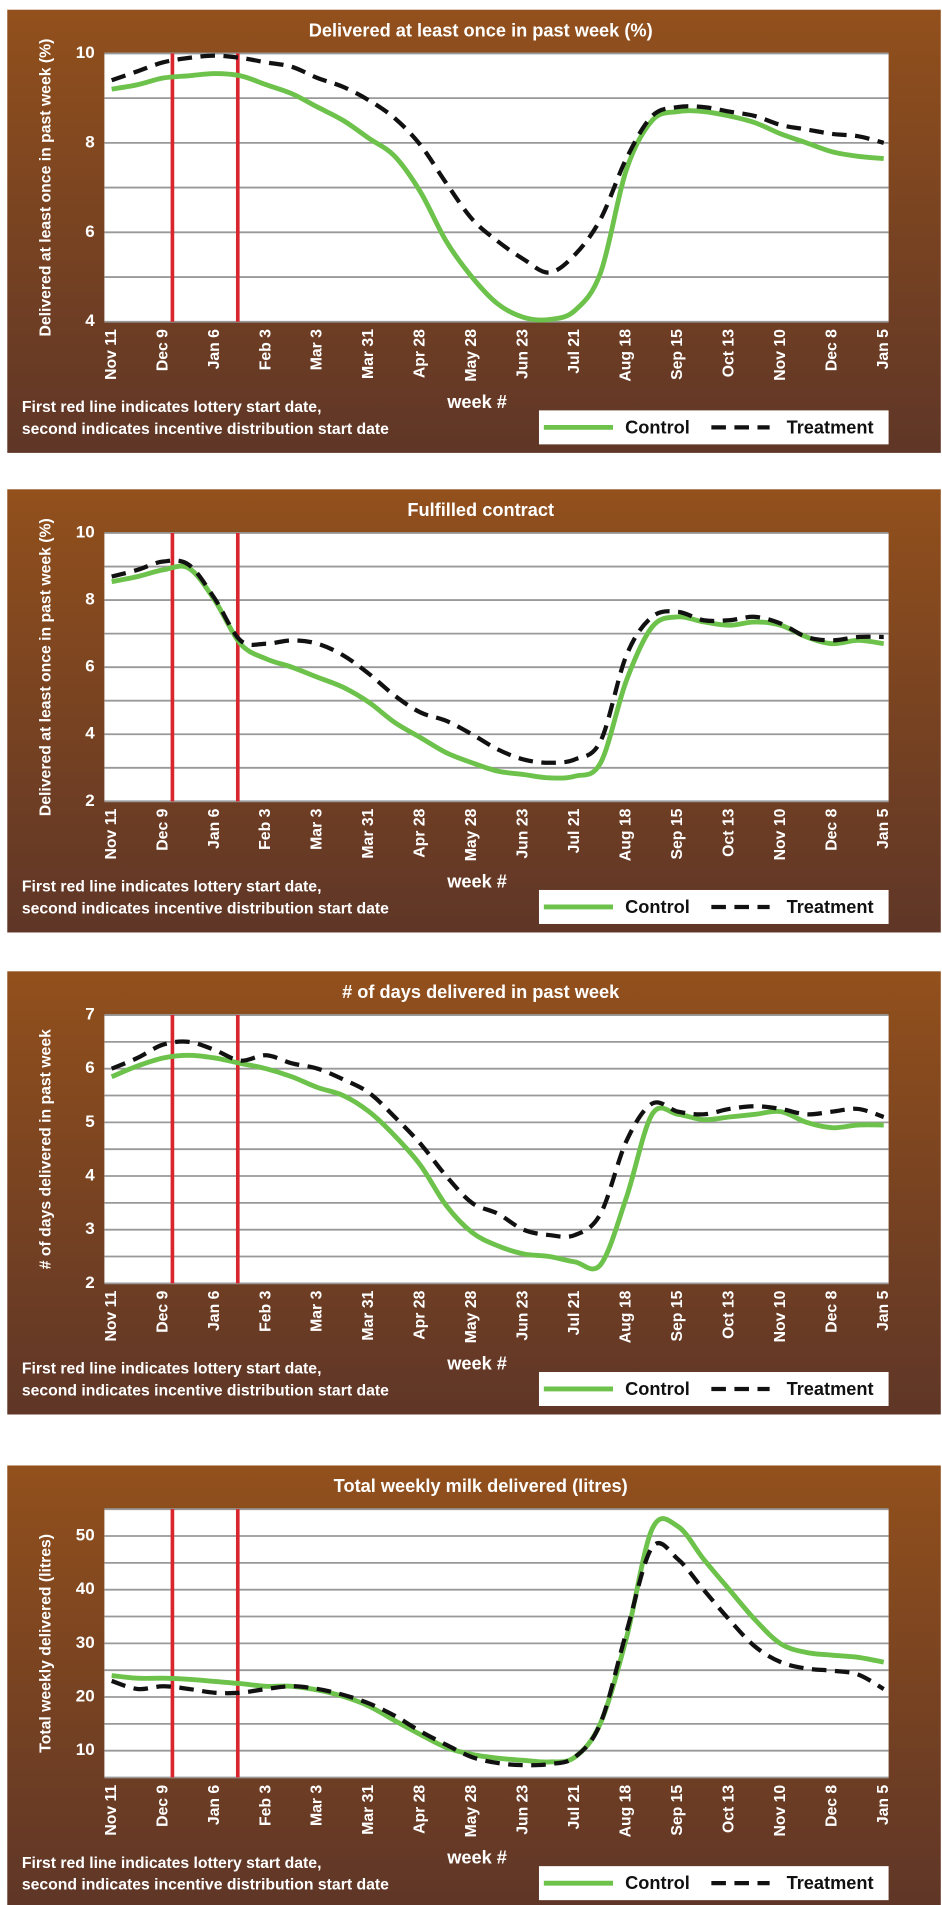 The image size is (942, 1905). I want to click on y-tick-label: 7, so click(89, 1014).